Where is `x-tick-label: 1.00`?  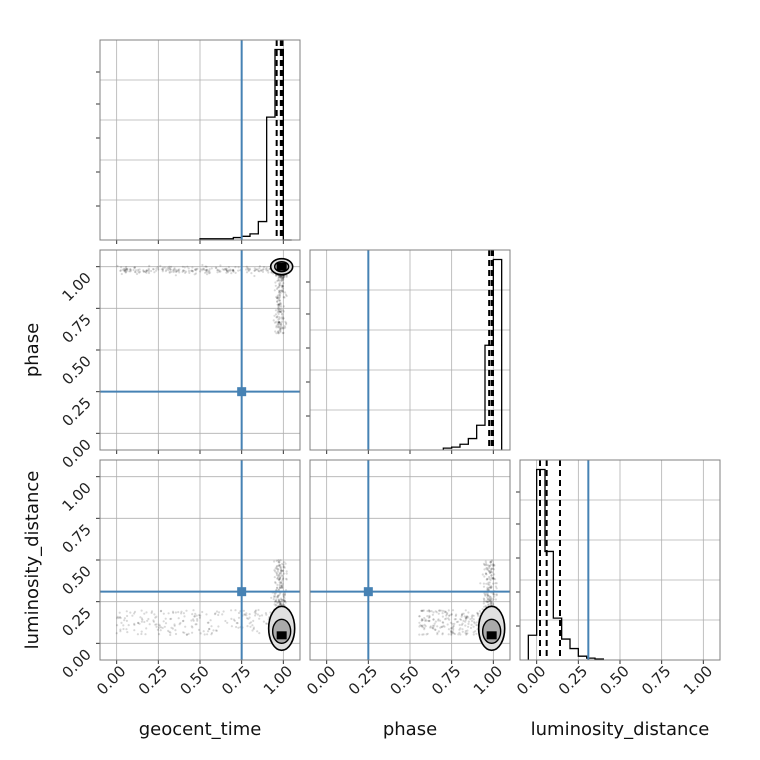
x-tick-label: 1.00 is located at coordinates (488, 680).